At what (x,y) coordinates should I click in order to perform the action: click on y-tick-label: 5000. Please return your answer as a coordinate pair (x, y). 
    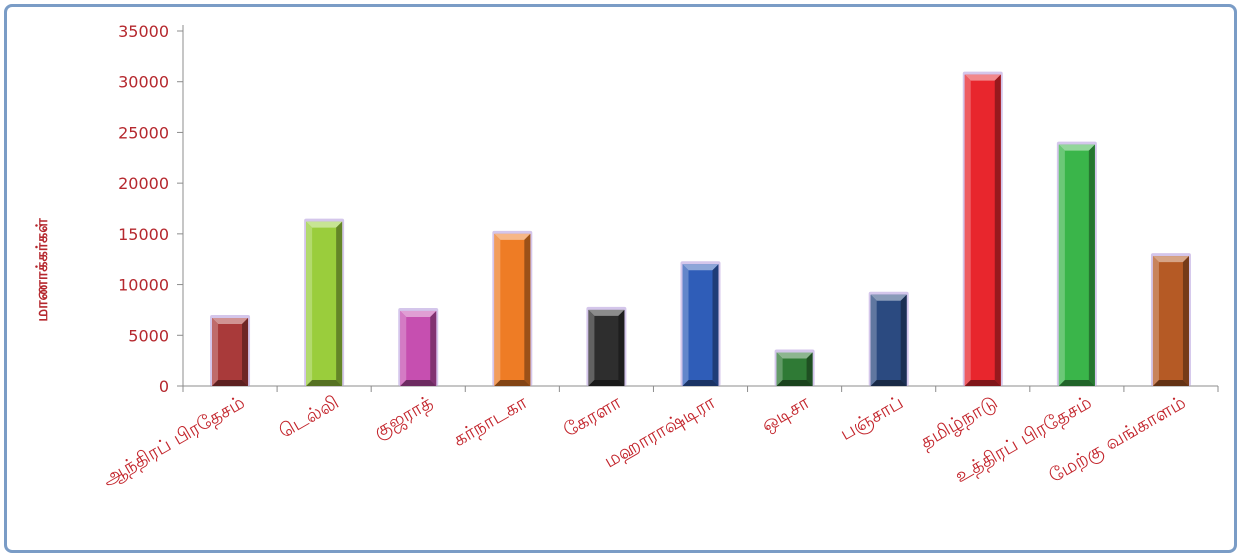
    Looking at the image, I should click on (148, 335).